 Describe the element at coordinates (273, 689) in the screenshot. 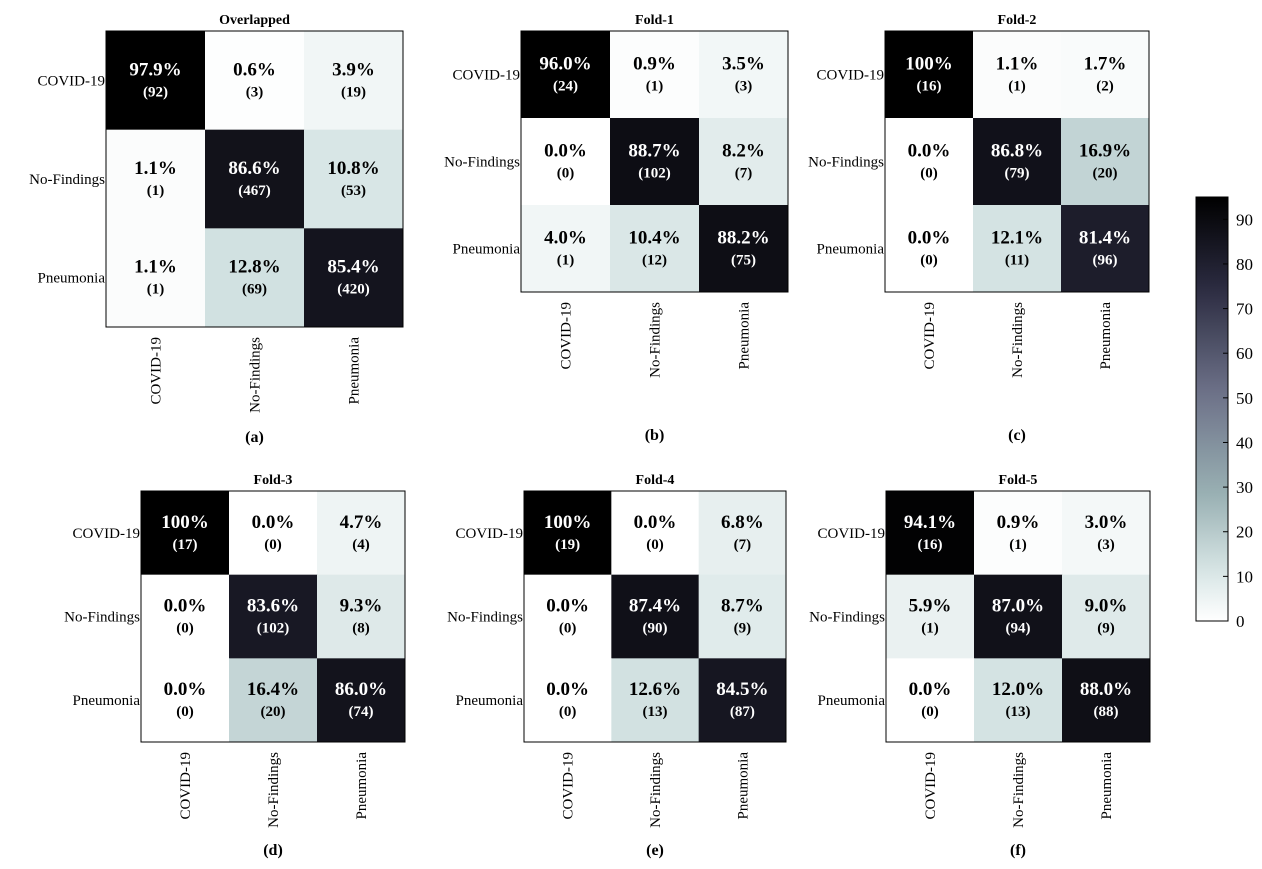

I see `cell-percent: 16.4%` at that location.